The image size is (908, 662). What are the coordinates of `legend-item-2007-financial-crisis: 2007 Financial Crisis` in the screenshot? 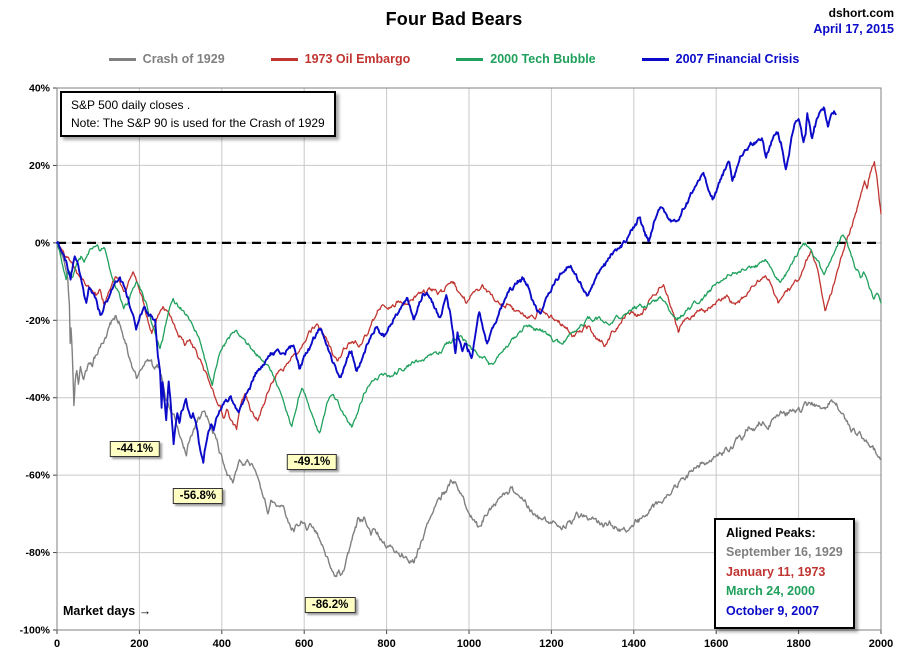 It's located at (720, 59).